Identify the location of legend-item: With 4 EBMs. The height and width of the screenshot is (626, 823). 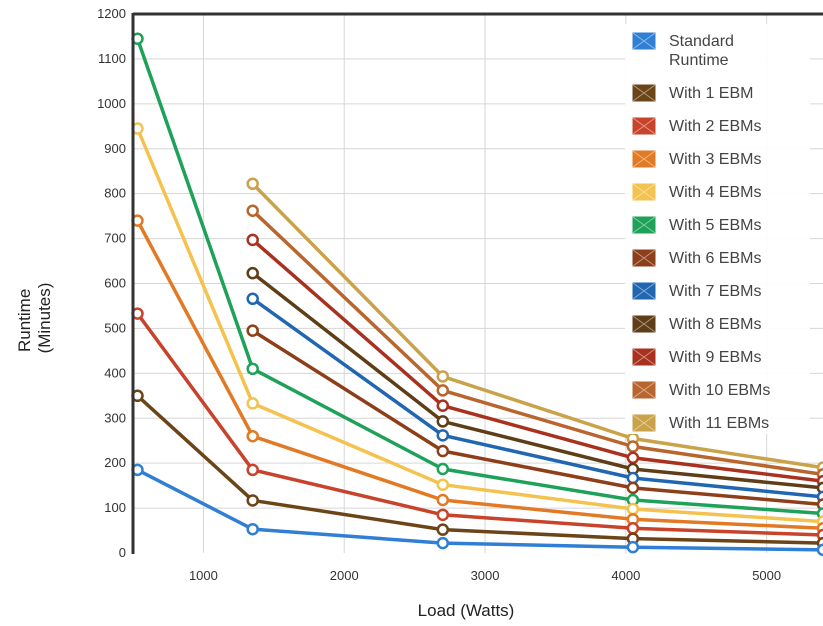
(696, 192).